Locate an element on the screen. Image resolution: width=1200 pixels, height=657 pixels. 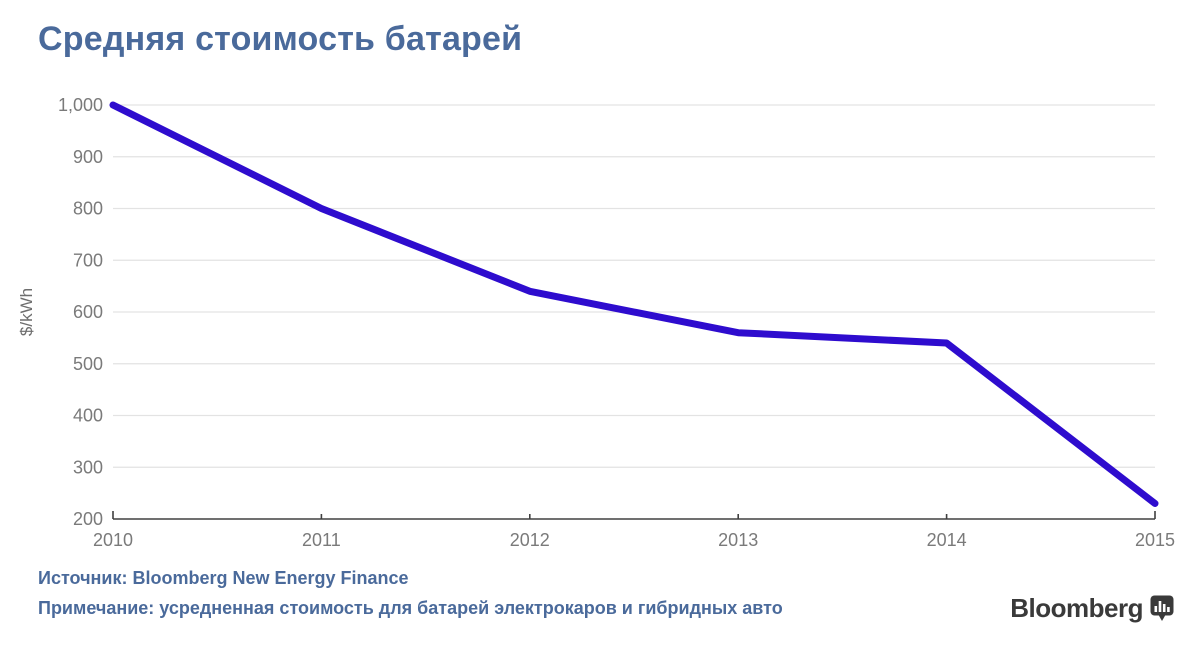
y-tick-label: 1,000 is located at coordinates (80, 105).